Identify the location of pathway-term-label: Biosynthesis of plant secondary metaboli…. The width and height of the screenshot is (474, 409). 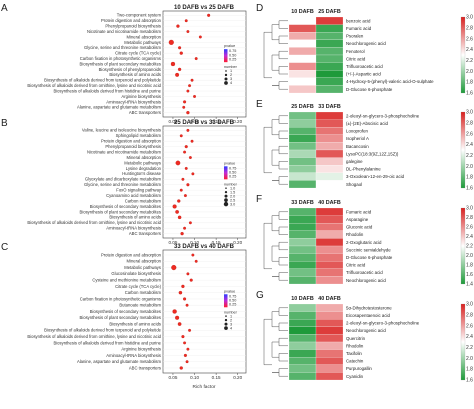
(120, 317).